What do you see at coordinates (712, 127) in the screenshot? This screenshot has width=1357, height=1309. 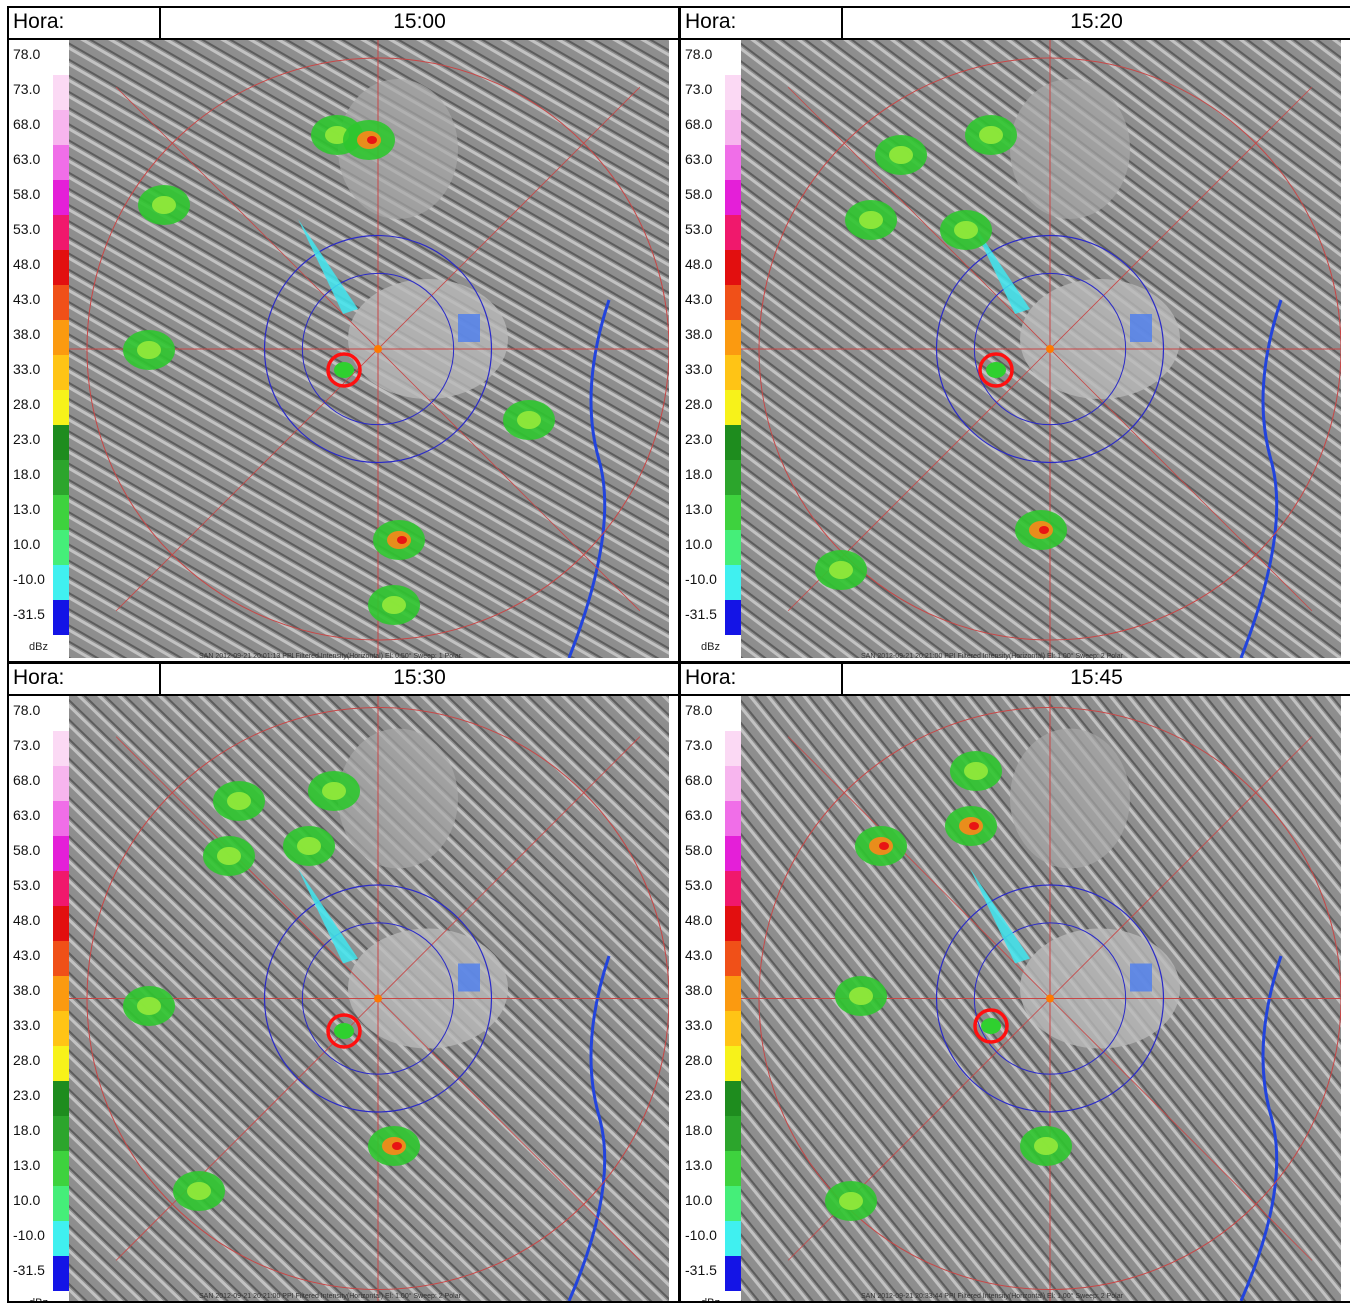 I see `legend-row: 68.0` at bounding box center [712, 127].